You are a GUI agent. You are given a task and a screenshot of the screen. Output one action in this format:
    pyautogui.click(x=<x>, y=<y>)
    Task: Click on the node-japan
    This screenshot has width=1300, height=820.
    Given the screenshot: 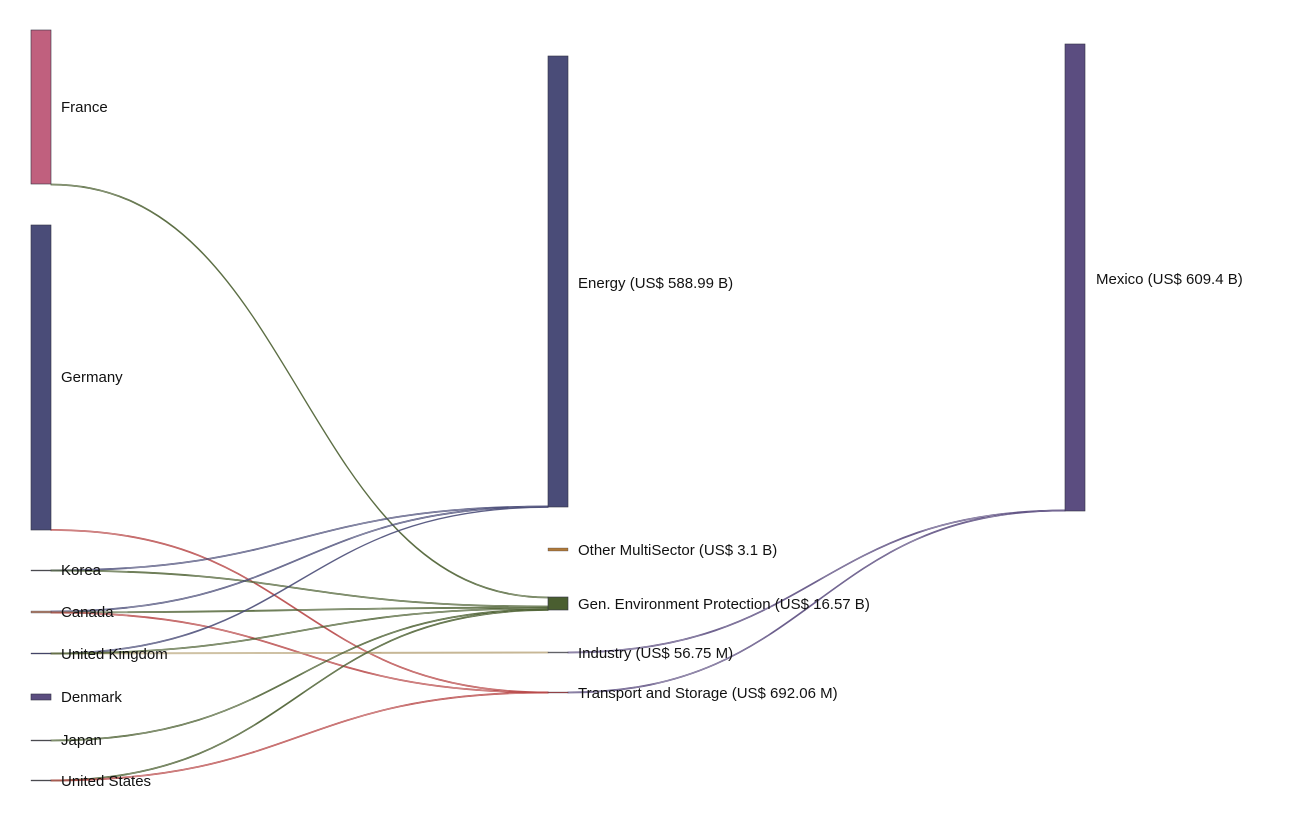 What is the action you would take?
    pyautogui.click(x=41, y=740)
    